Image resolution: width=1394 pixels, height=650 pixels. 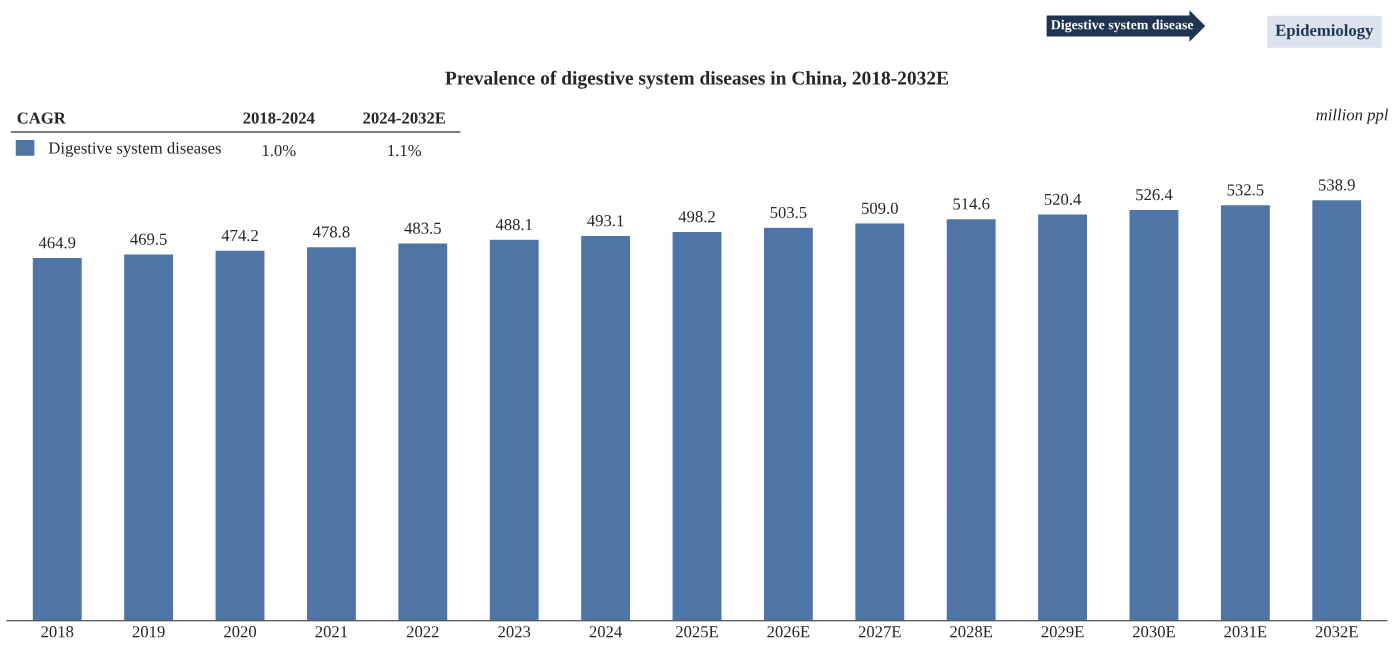 I want to click on data-label: 464.9, so click(x=57, y=243).